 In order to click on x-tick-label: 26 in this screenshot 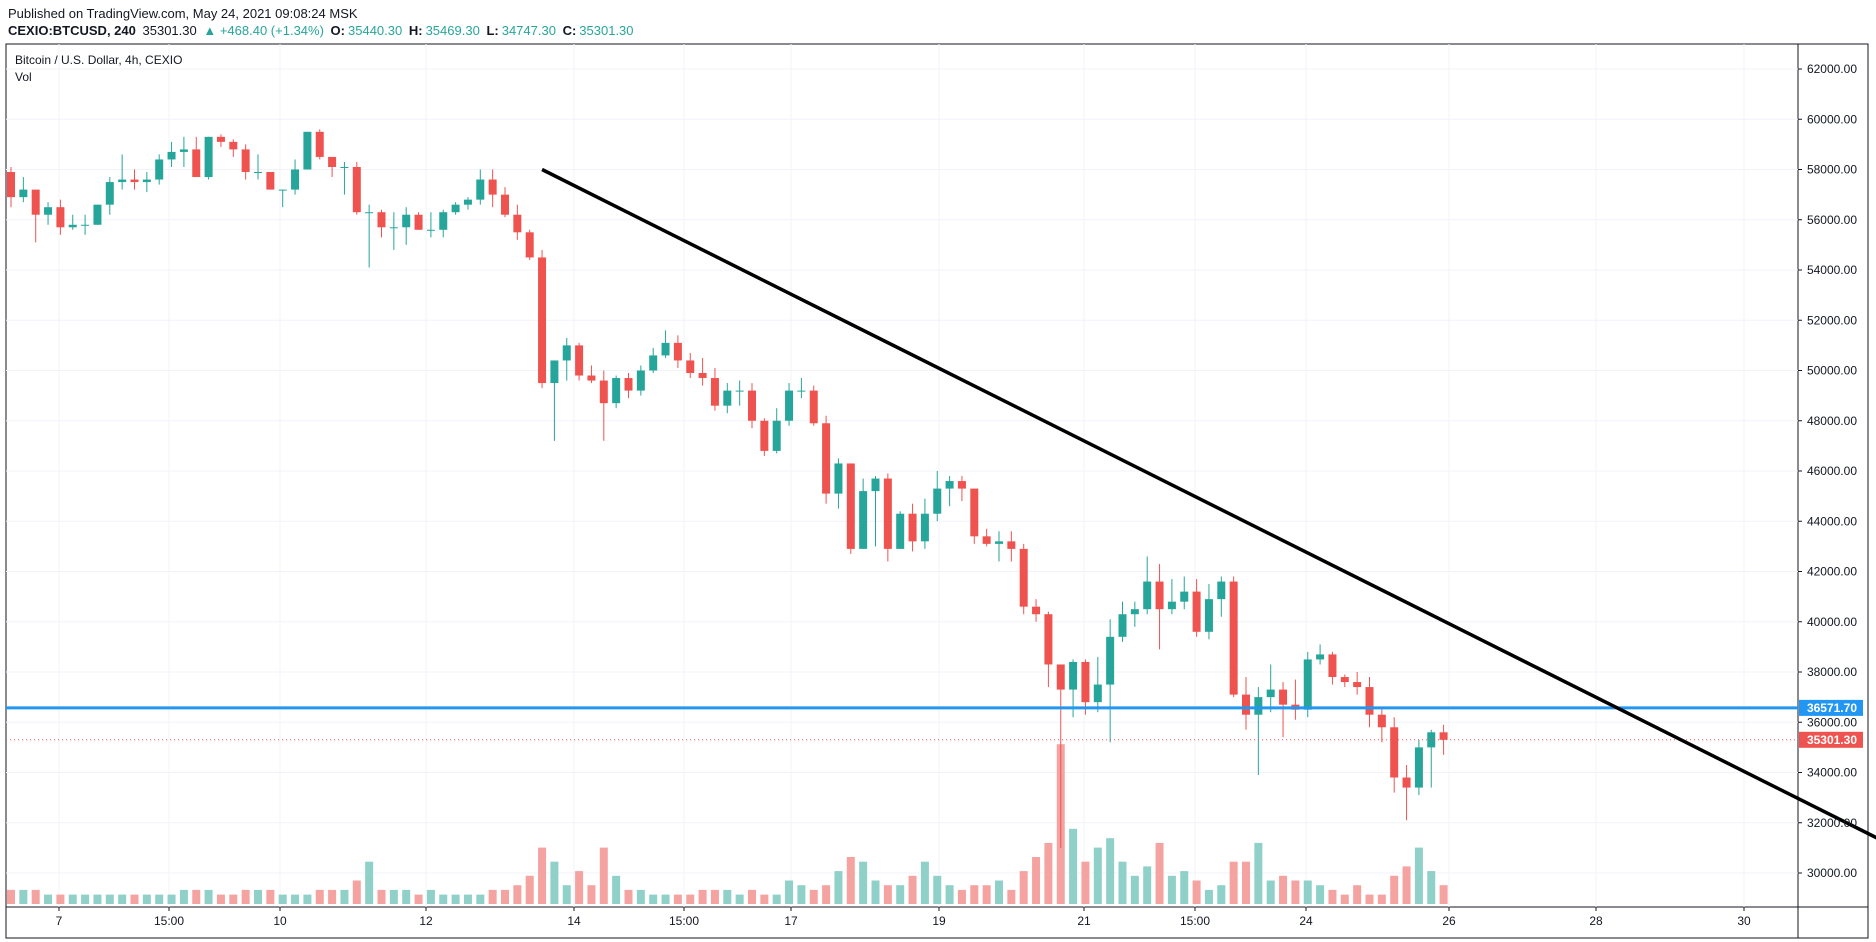, I will do `click(1449, 921)`.